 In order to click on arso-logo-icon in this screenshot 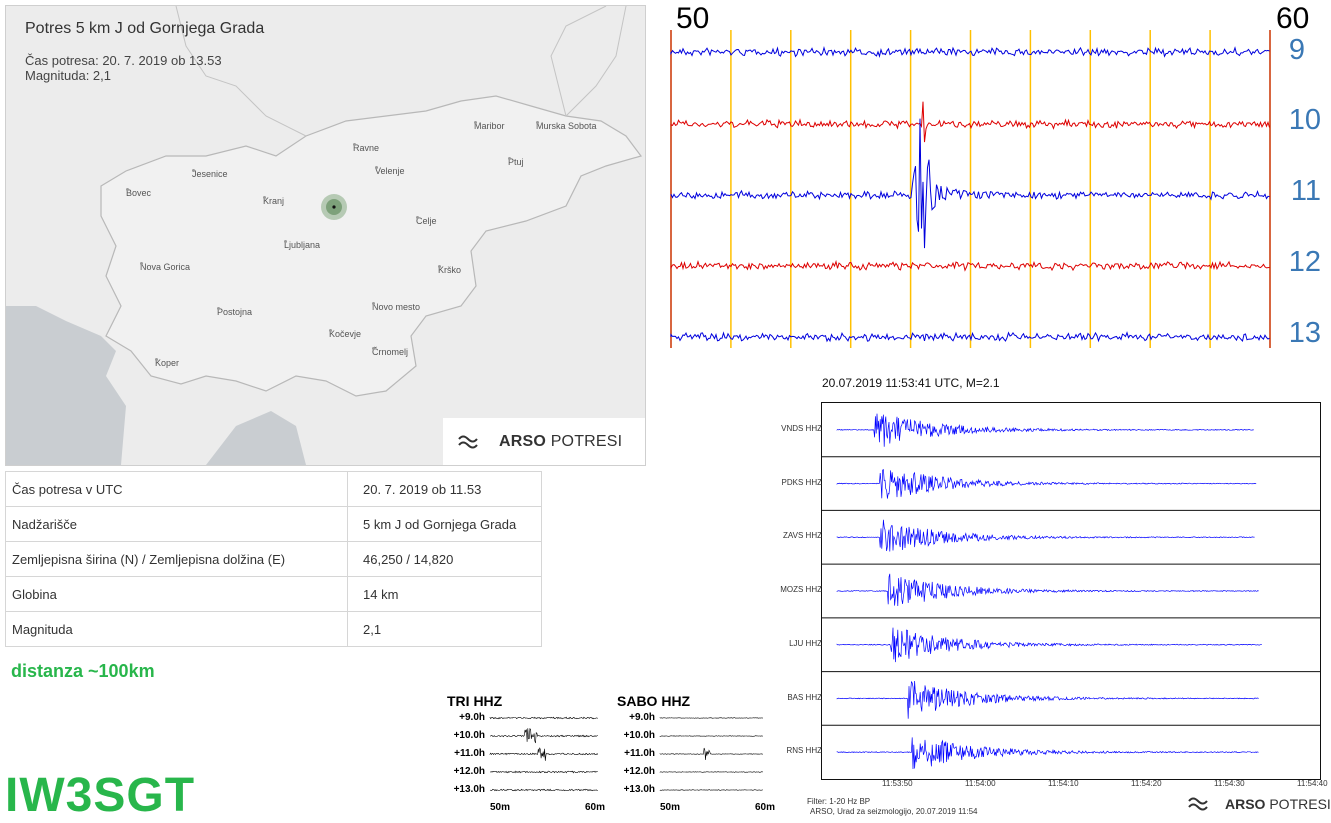, I will do `click(1198, 804)`.